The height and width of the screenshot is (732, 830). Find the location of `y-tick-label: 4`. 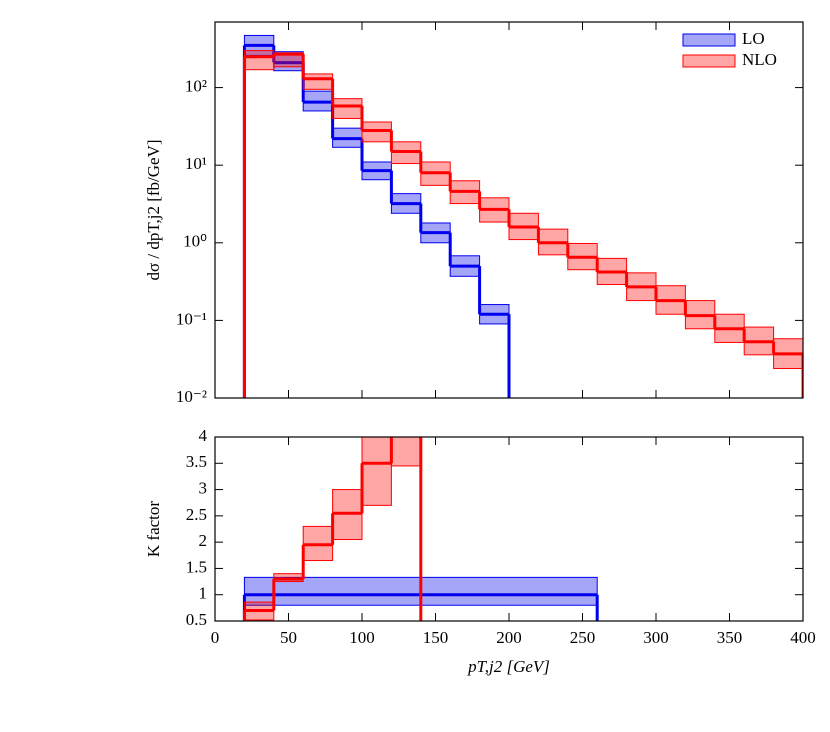

y-tick-label: 4 is located at coordinates (203, 435).